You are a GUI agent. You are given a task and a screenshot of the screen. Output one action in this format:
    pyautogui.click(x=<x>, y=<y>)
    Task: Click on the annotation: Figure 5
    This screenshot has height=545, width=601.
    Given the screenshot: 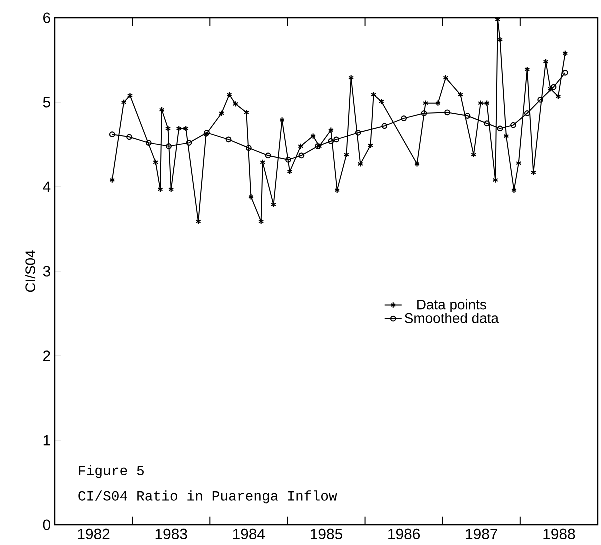 What is the action you would take?
    pyautogui.click(x=111, y=471)
    